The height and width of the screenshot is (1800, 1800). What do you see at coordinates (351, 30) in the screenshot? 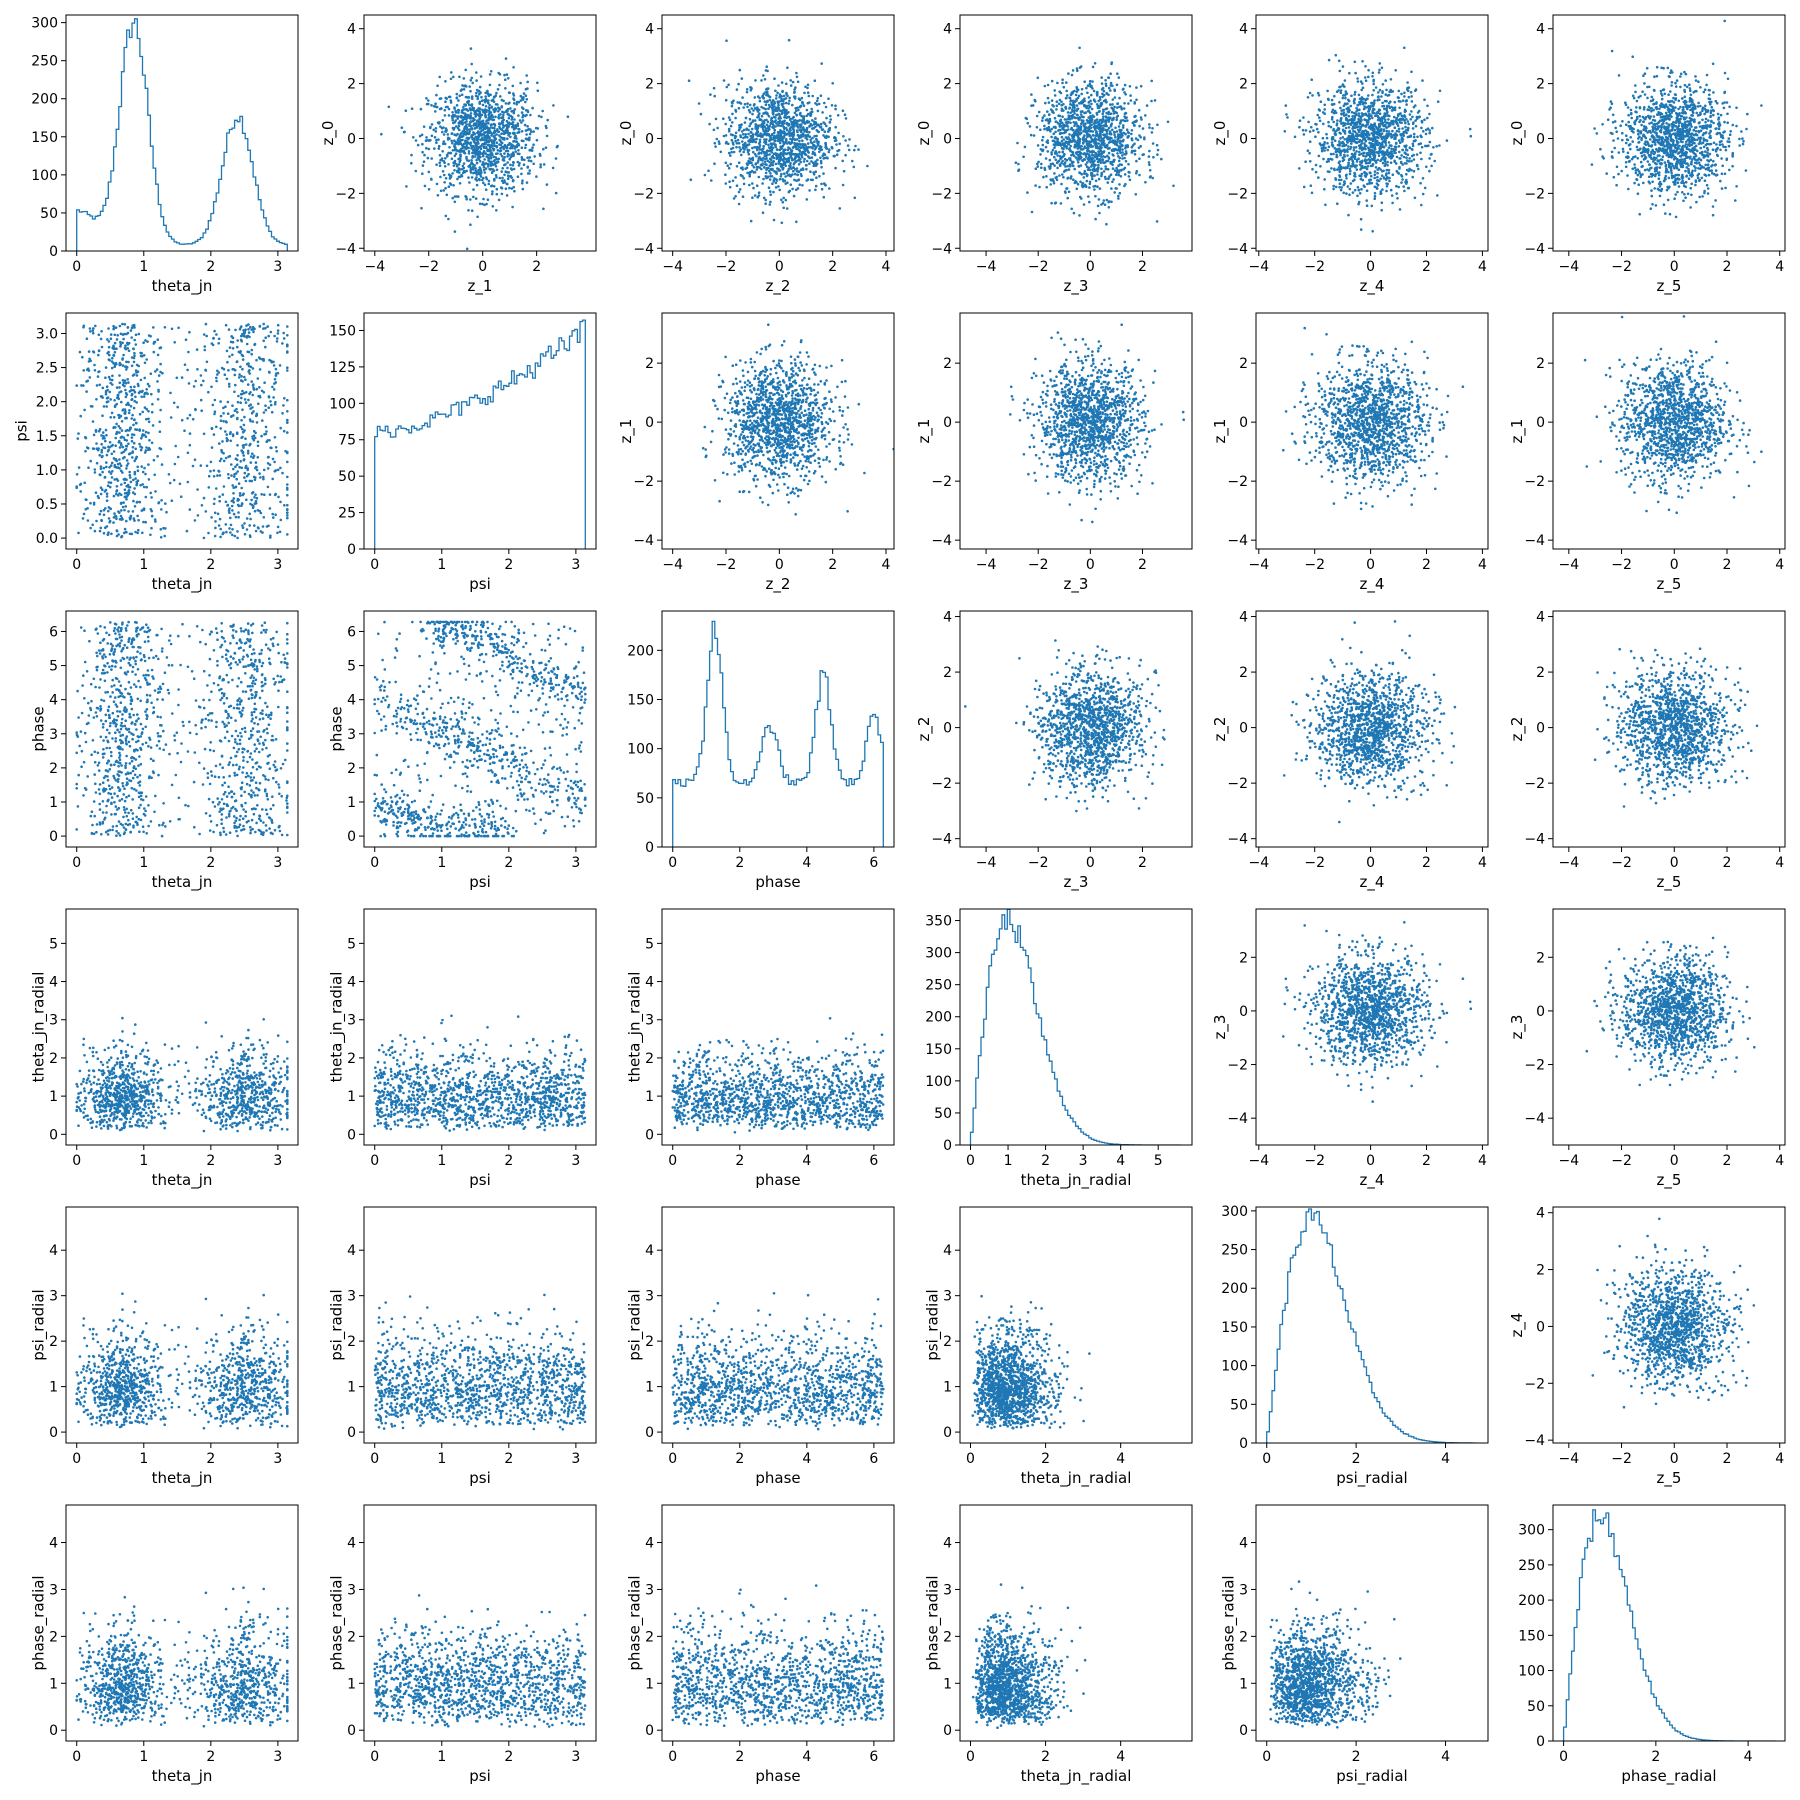
I see `y-tick-label: 4` at bounding box center [351, 30].